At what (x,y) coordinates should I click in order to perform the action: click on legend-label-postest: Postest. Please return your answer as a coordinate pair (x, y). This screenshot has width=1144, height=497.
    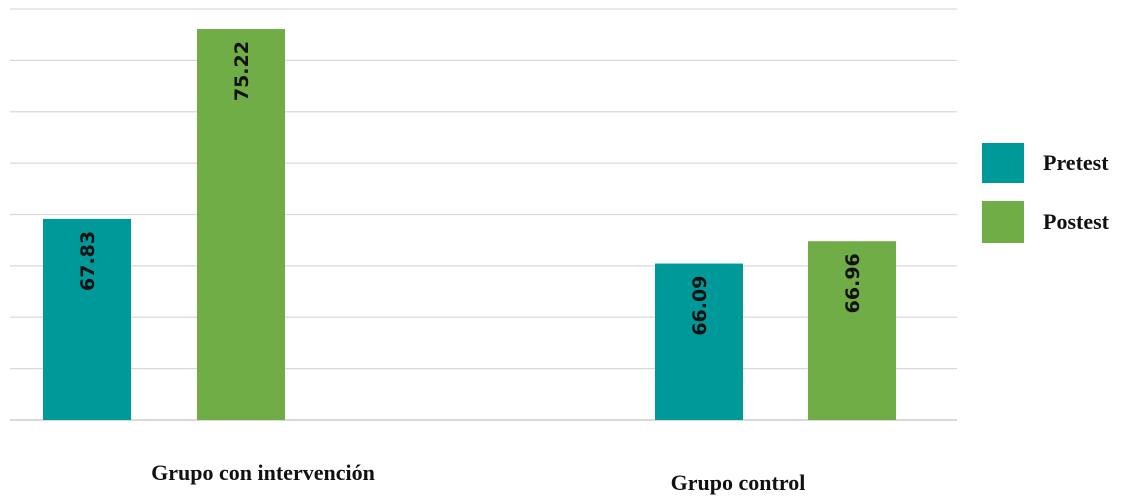
    Looking at the image, I should click on (1076, 221).